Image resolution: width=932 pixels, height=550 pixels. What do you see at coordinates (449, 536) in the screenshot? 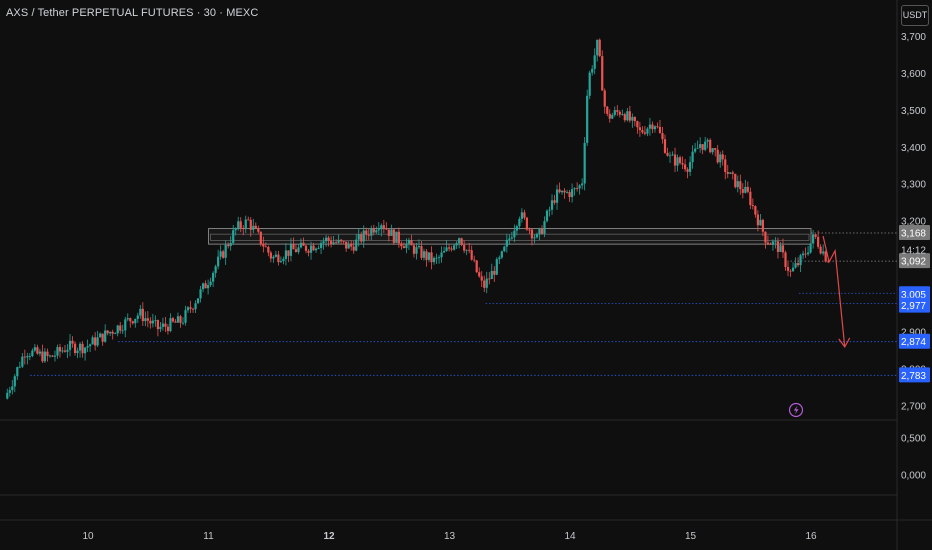
I see `time-axis: 10 11 12 13 14 15 16` at bounding box center [449, 536].